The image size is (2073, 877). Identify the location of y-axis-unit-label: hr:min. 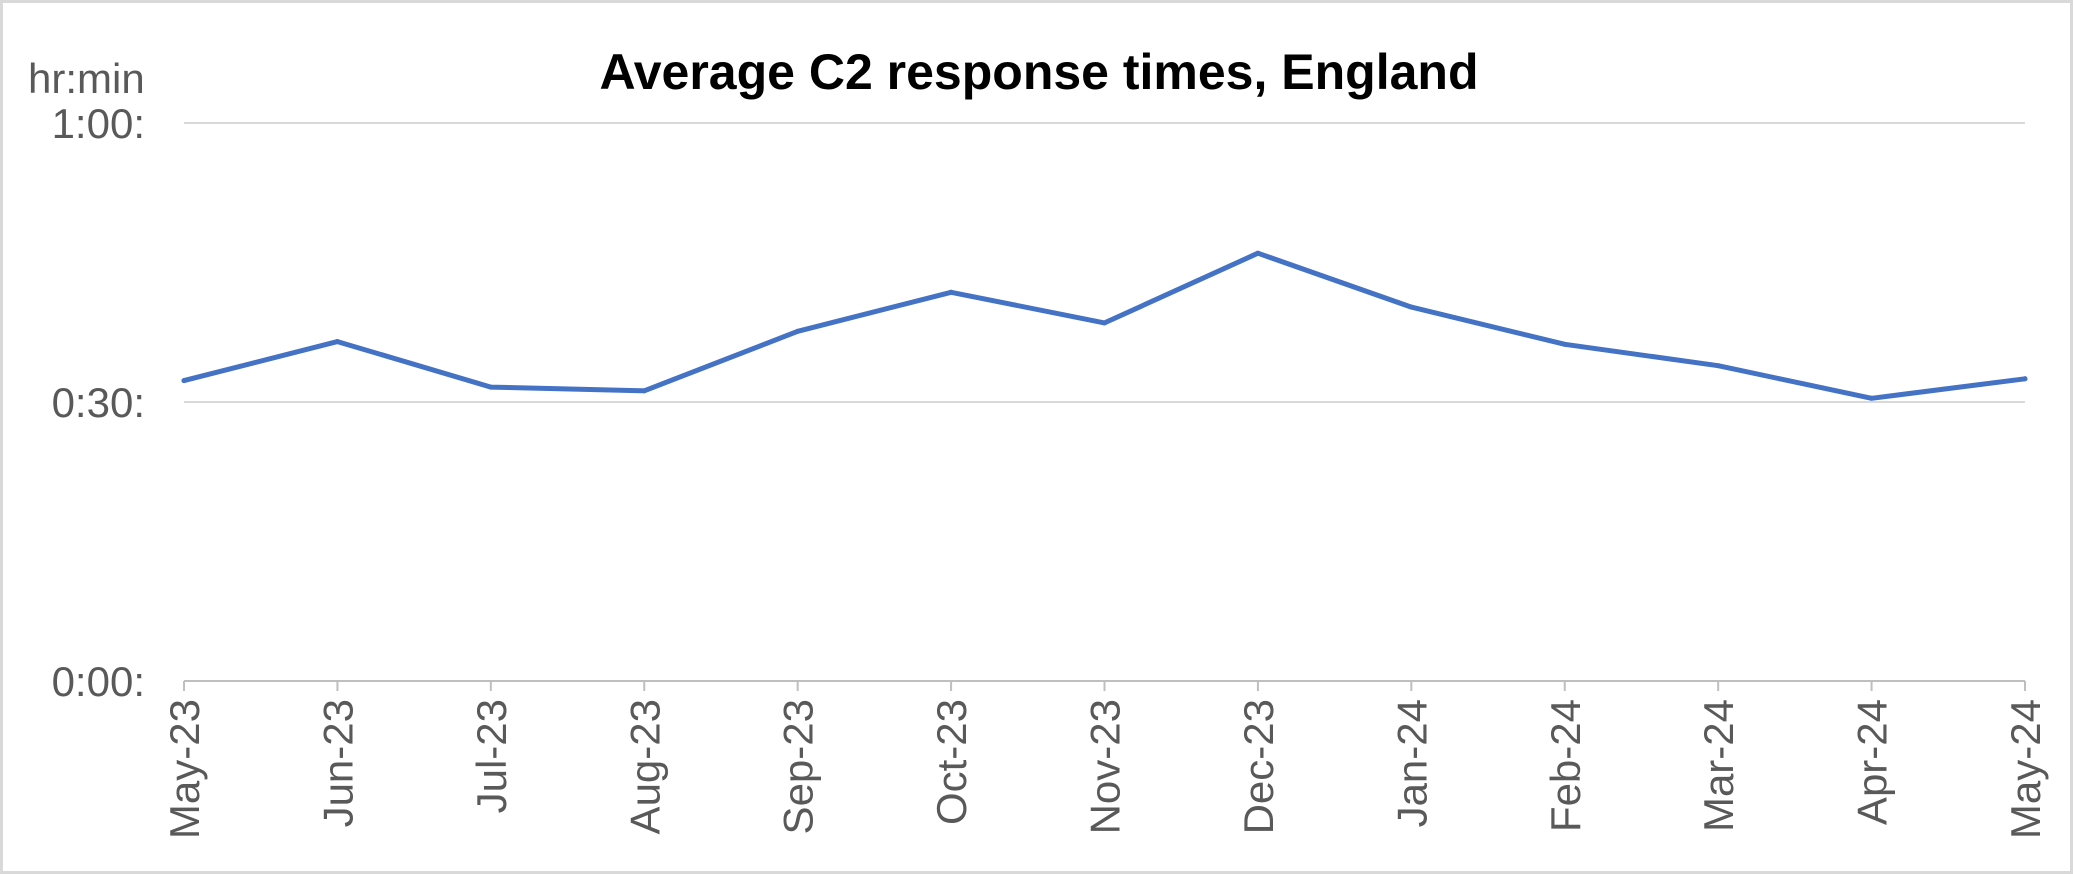
(86, 78).